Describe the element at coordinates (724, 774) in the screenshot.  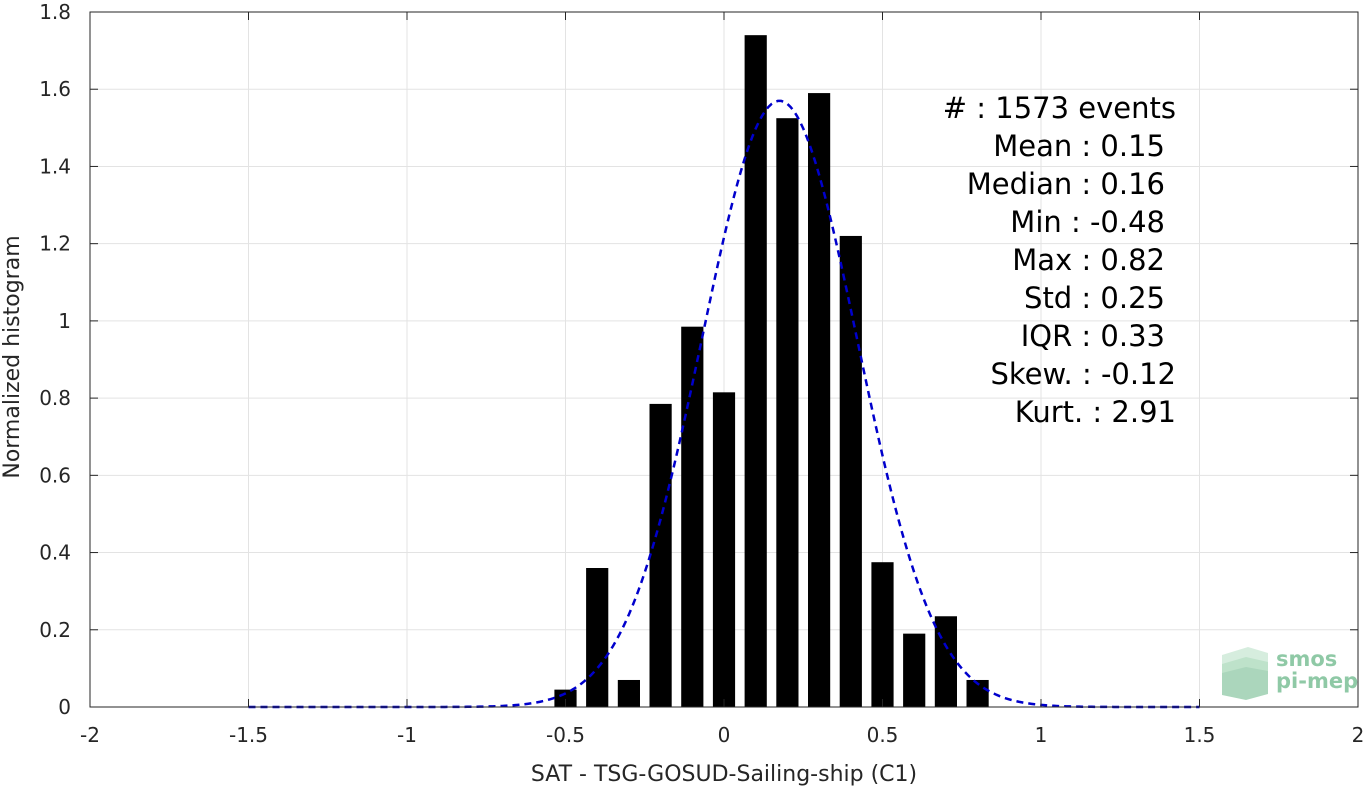
I see `x-axis-label: SAT - TSG-GOSUD-Sailing-ship (C1)` at that location.